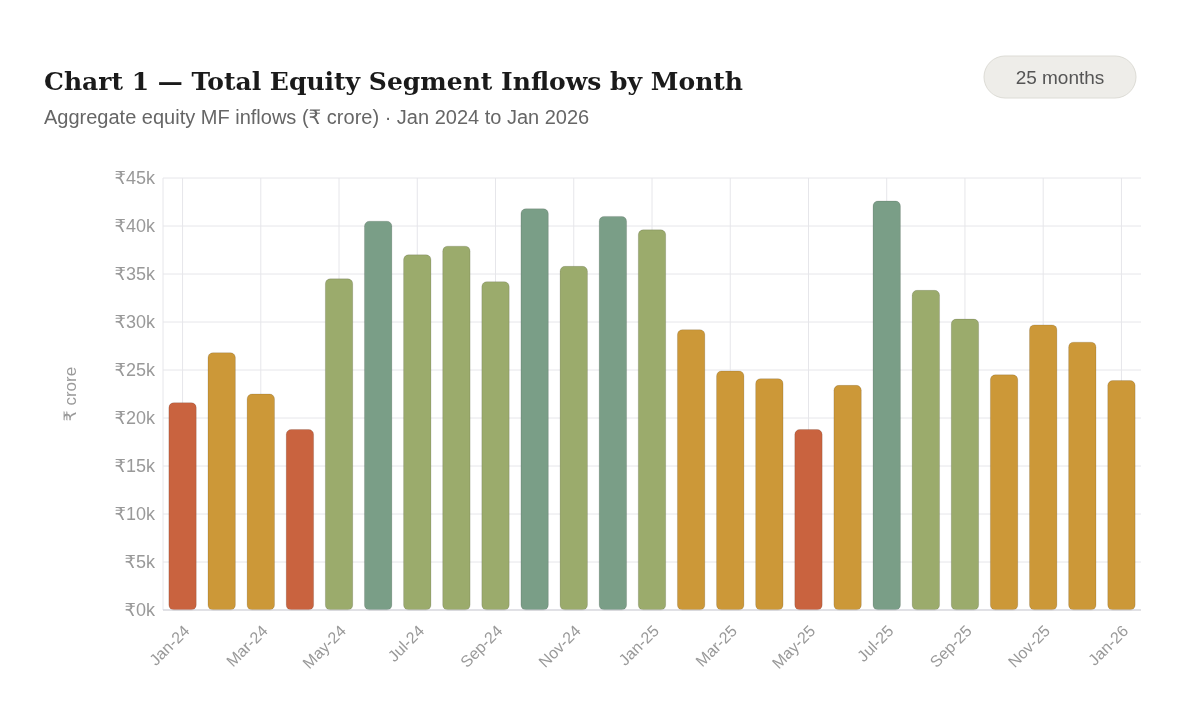 The image size is (1200, 725). Describe the element at coordinates (135, 322) in the screenshot. I see `y-tick-label: ₹30k` at that location.